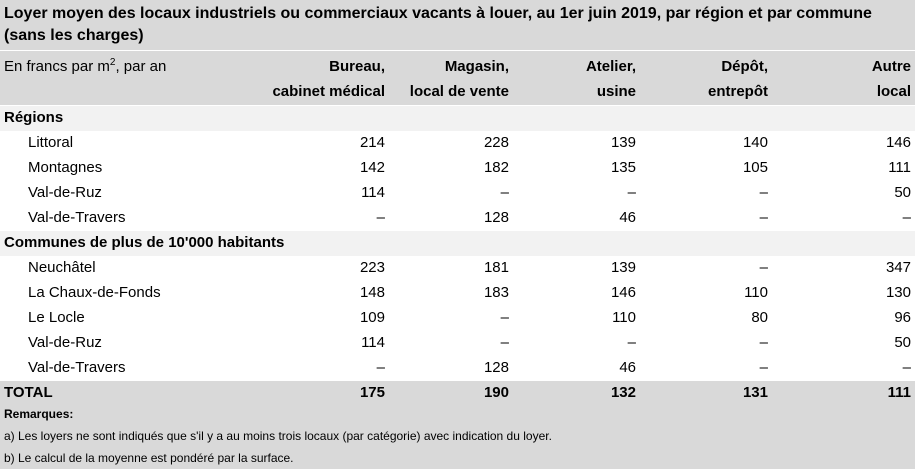 The image size is (915, 469). What do you see at coordinates (755, 142) in the screenshot?
I see `cell-value: 140` at bounding box center [755, 142].